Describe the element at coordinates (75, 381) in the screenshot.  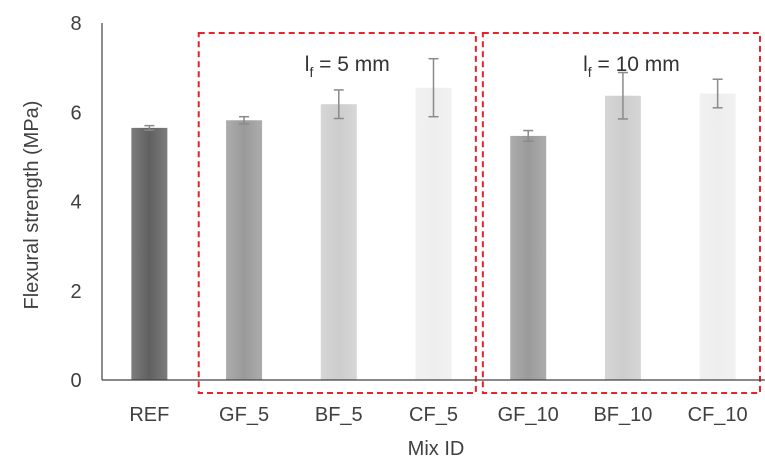
I see `y-tick-label: 0` at that location.